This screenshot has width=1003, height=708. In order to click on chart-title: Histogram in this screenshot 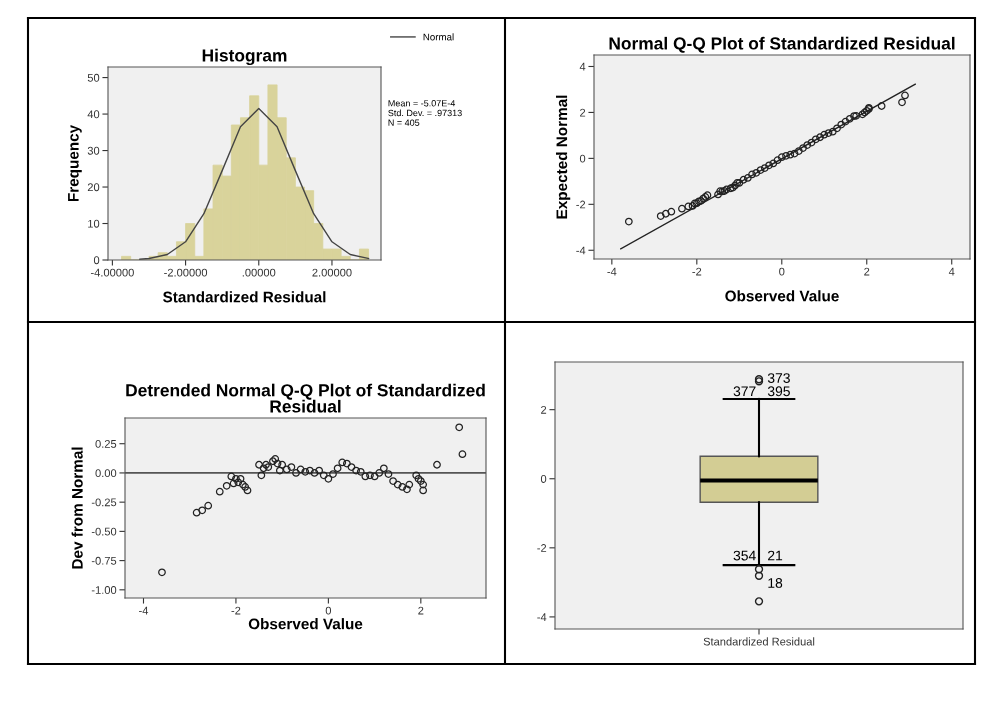, I will do `click(244, 57)`.